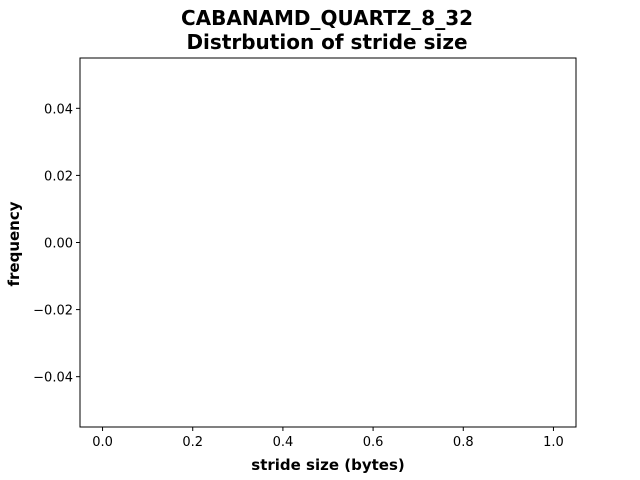 This screenshot has height=480, width=640. I want to click on x-axis-ticks: 0.0 0.2 0.4 0.6 0.8 1.0, so click(328, 438).